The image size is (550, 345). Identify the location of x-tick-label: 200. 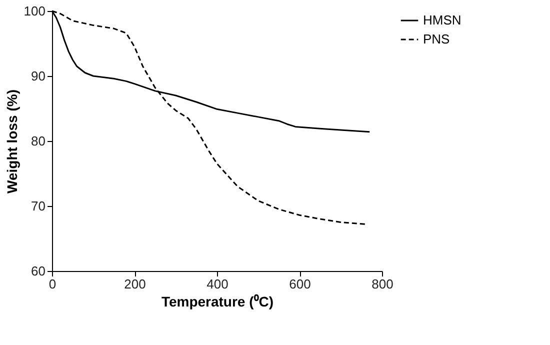
(135, 284).